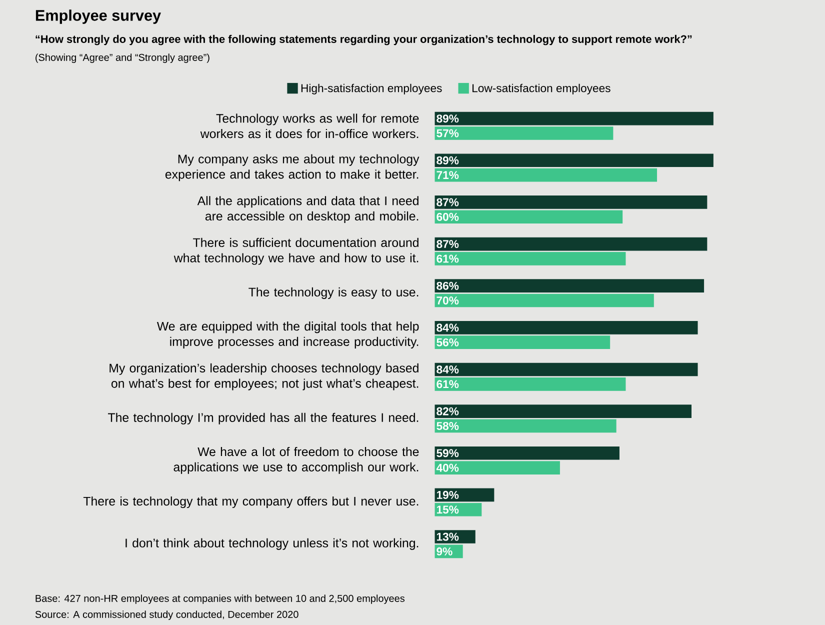 The width and height of the screenshot is (825, 625). What do you see at coordinates (220, 599) in the screenshot?
I see `text: Base: 427 non-HR employees at companies with between 10 and 2,500 employees` at bounding box center [220, 599].